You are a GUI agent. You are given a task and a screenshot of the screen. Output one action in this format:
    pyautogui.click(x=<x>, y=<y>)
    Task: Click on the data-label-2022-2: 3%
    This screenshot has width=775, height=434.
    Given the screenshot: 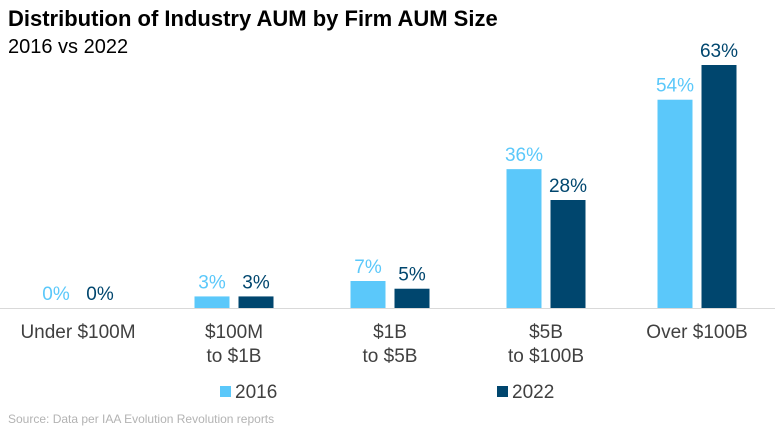 What is the action you would take?
    pyautogui.click(x=256, y=282)
    